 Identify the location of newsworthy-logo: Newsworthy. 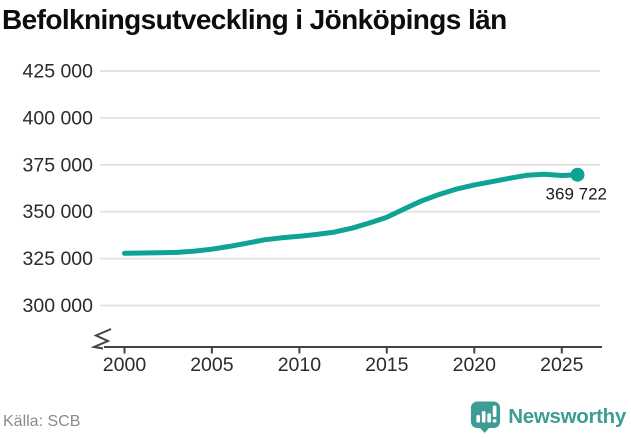
(548, 417).